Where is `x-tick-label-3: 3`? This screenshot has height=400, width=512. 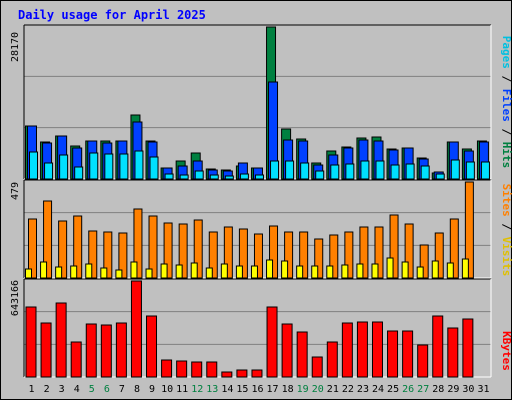 x-tick-label-3: 3 is located at coordinates (62, 389).